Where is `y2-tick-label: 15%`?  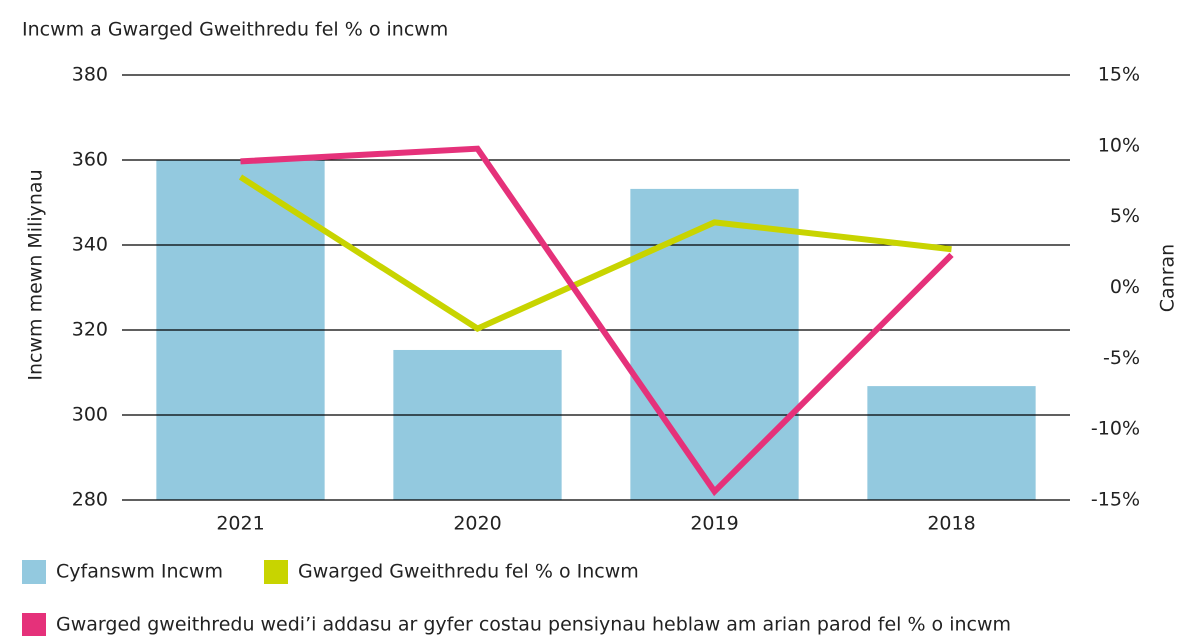 y2-tick-label: 15% is located at coordinates (1119, 75).